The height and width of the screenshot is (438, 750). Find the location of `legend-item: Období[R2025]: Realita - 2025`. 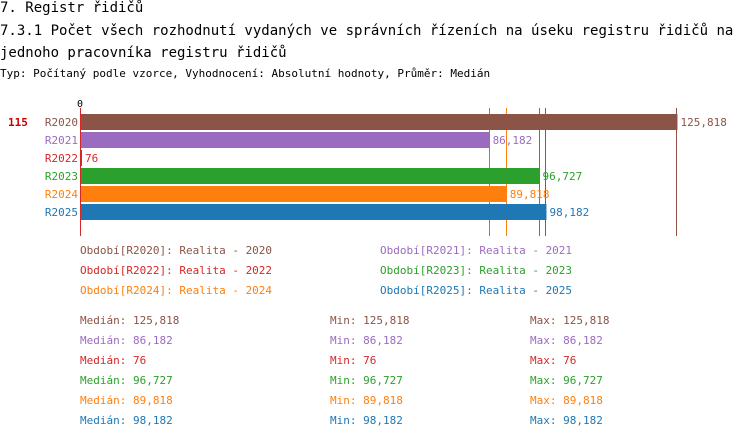

legend-item: Období[R2025]: Realita - 2025 is located at coordinates (476, 290).